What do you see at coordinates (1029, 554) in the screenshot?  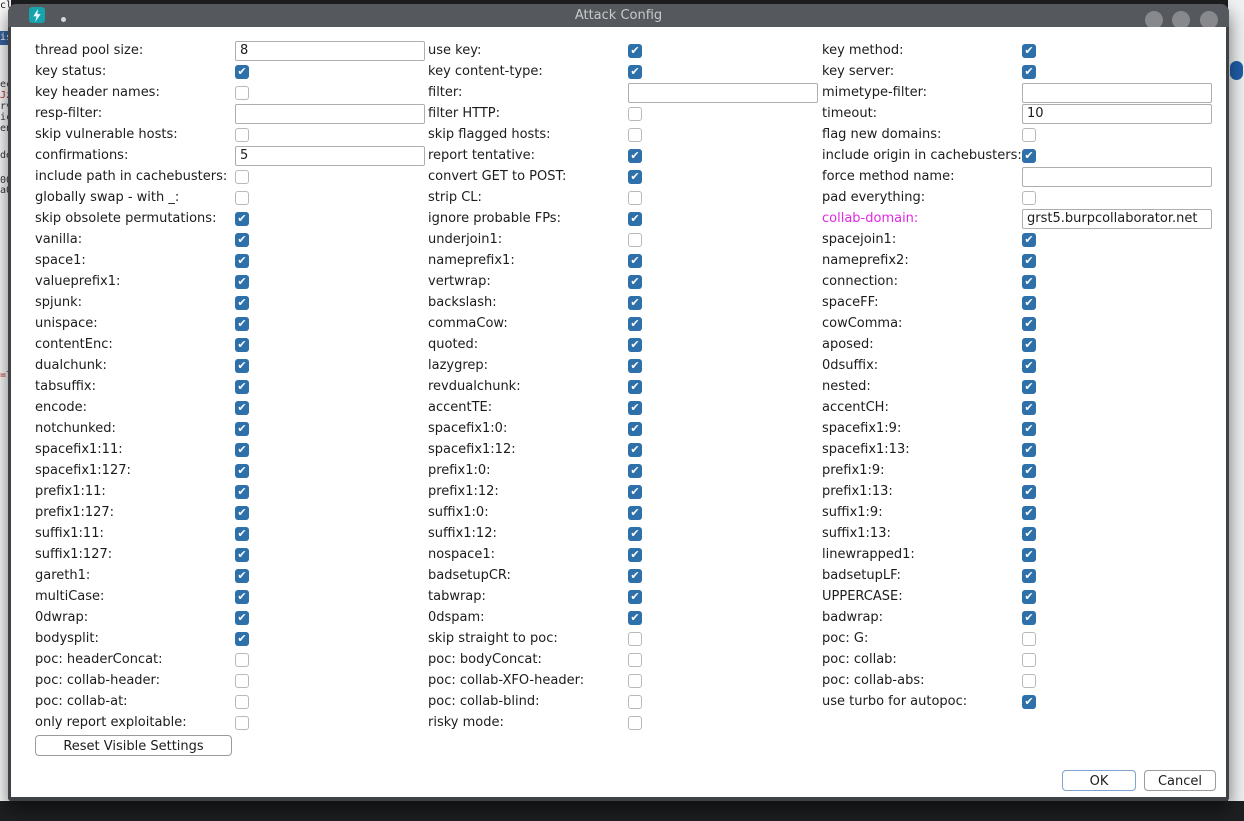 I see `checkbox-linewrapped1: ✔` at bounding box center [1029, 554].